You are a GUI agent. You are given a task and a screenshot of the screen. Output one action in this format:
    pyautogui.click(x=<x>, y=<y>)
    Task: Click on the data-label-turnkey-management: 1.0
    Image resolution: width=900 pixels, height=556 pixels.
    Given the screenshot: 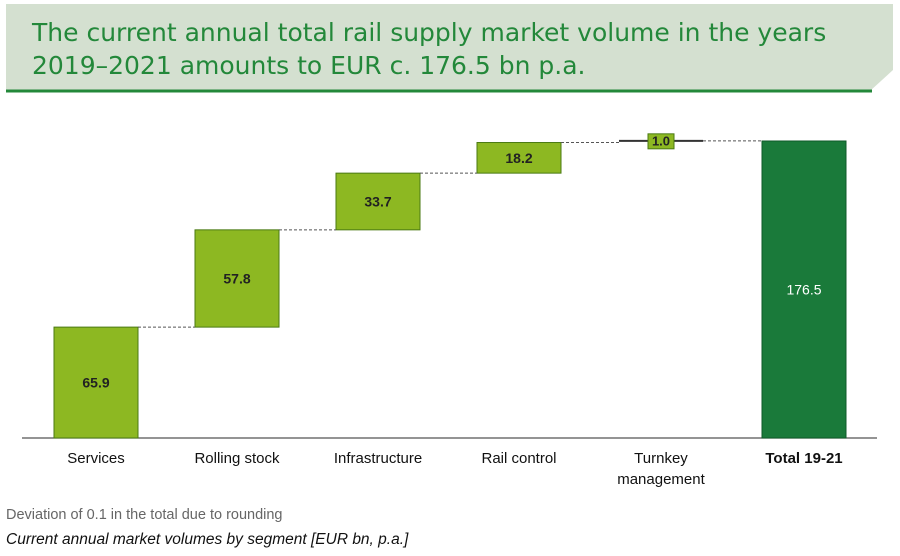 What is the action you would take?
    pyautogui.click(x=661, y=140)
    